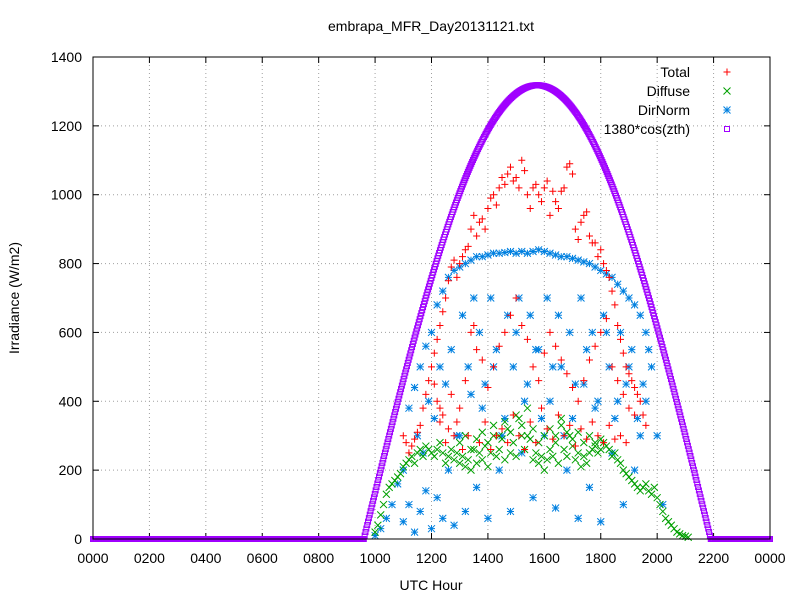  What do you see at coordinates (78, 539) in the screenshot?
I see `y-tick-label: 0` at bounding box center [78, 539].